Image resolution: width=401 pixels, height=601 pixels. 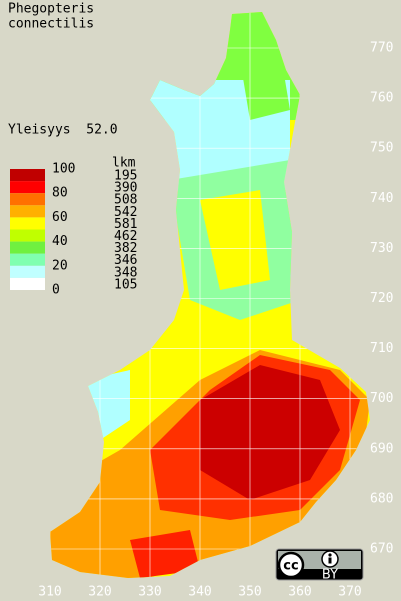 What do you see at coordinates (249, 592) in the screenshot?
I see `x-label: 350` at bounding box center [249, 592].